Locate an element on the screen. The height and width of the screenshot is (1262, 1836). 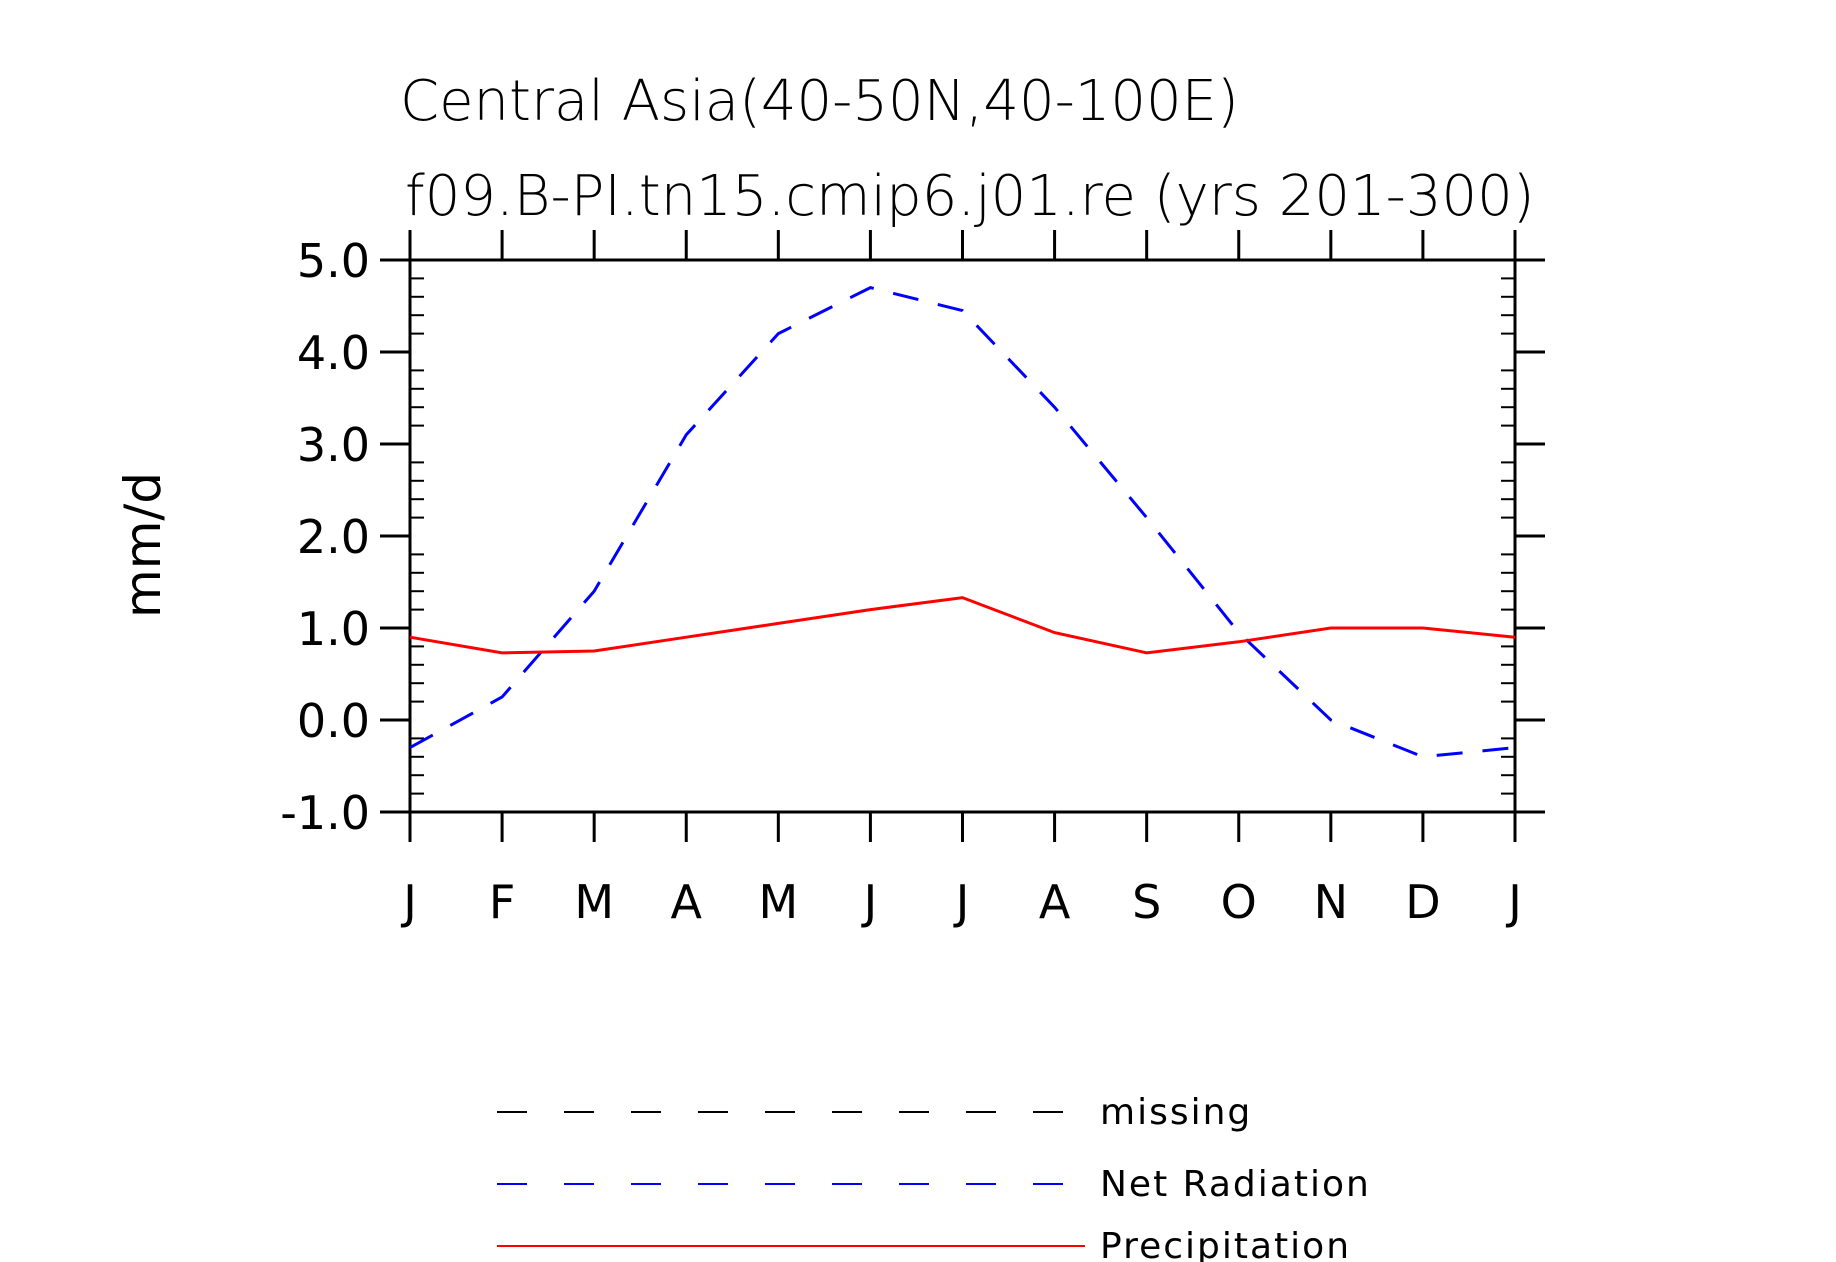
y-tick-label: 5.0 is located at coordinates (333, 261).